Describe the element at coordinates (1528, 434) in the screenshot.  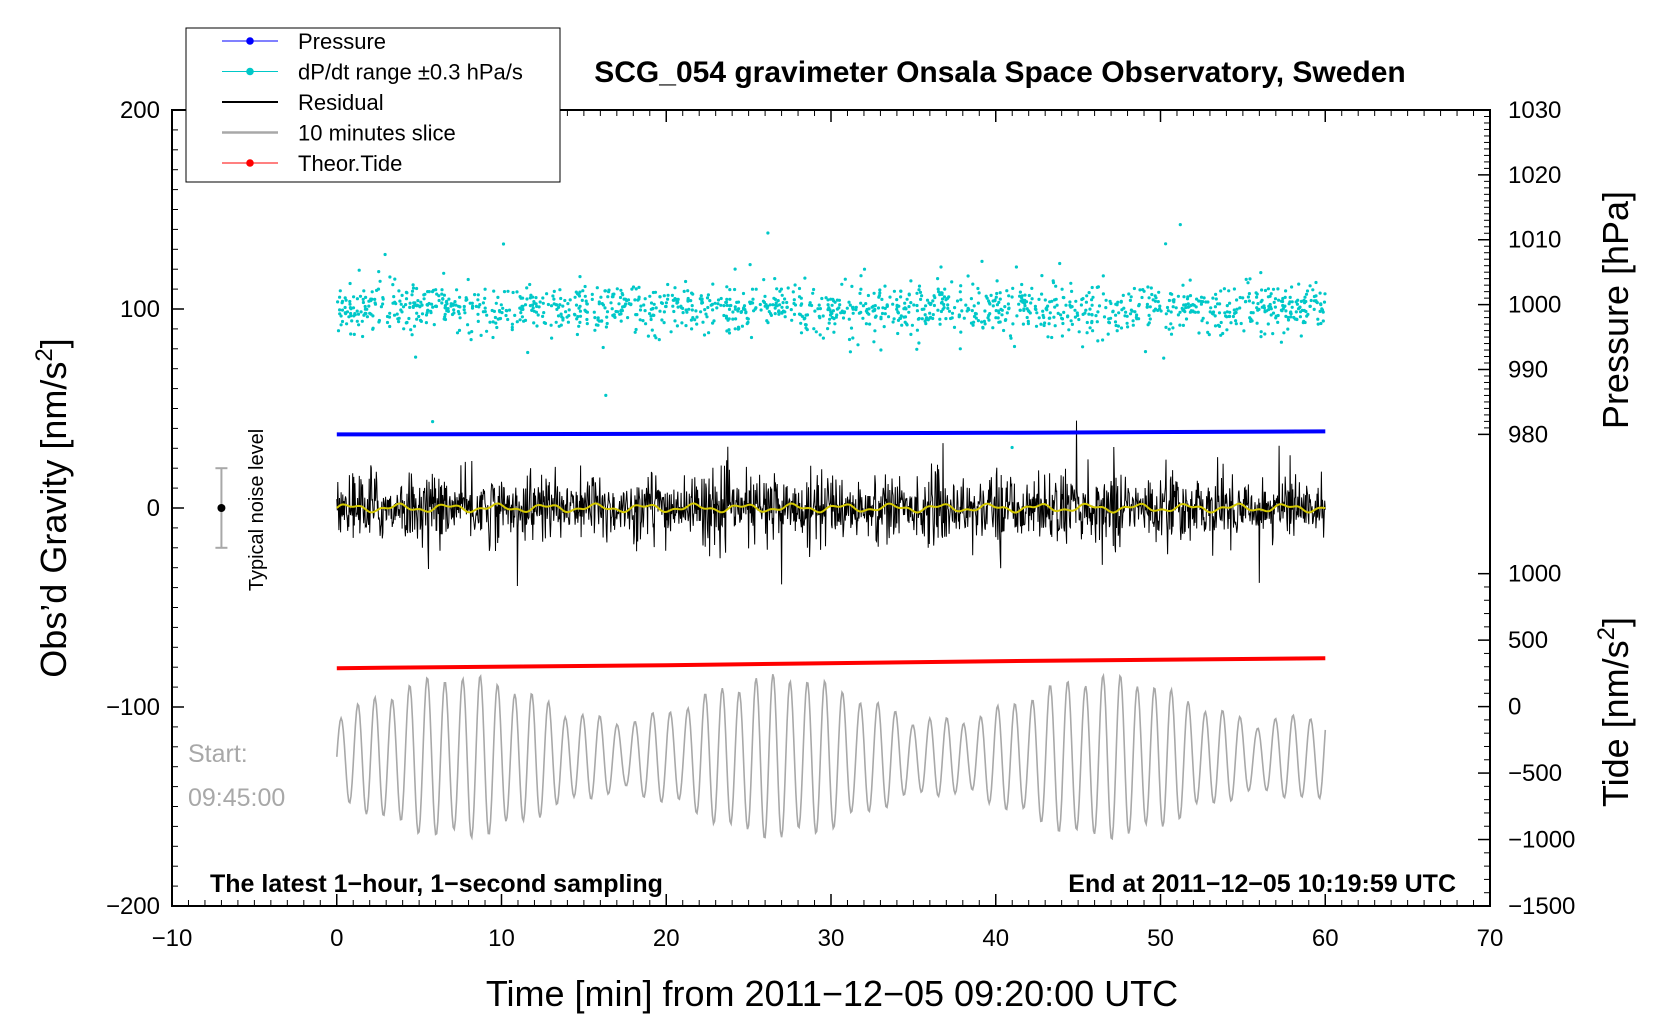
I see `pressure-tick-label: 980` at that location.